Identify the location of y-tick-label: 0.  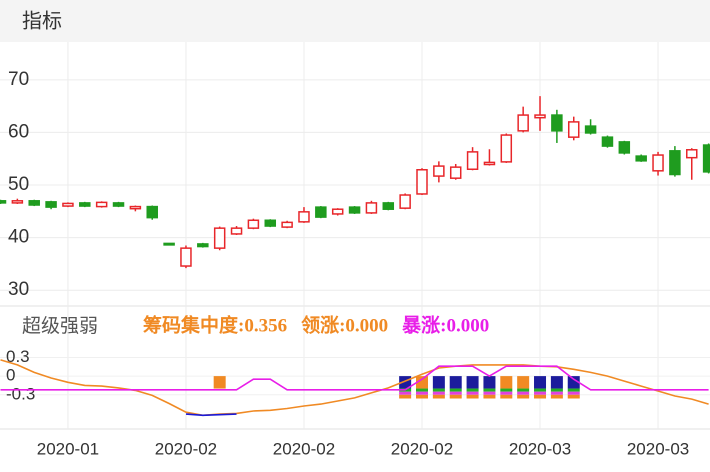
(10, 375).